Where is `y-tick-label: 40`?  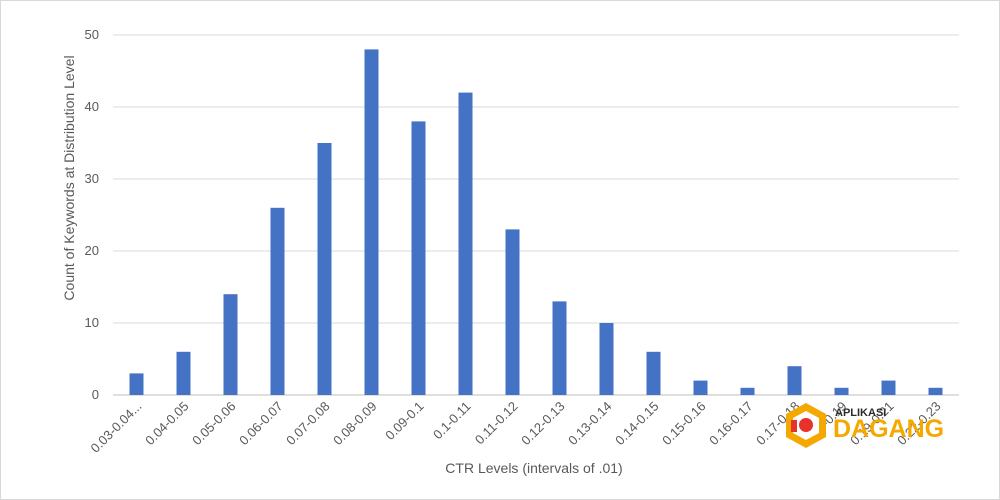
y-tick-label: 40 is located at coordinates (92, 106).